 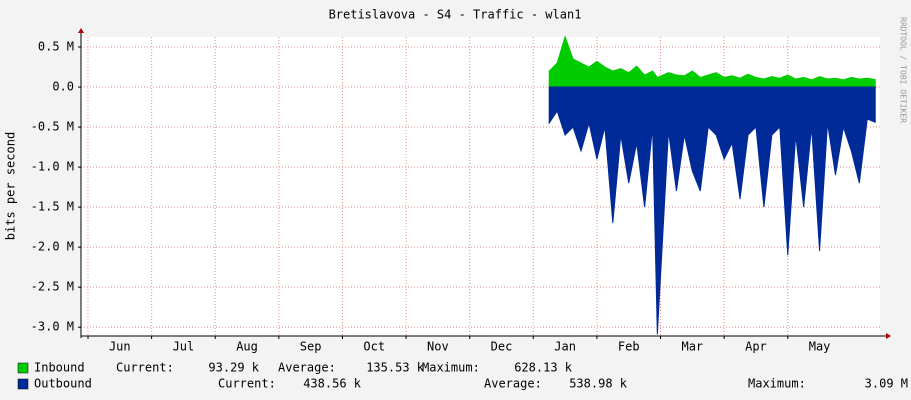 I want to click on x-tick-label: Oct, so click(x=374, y=347).